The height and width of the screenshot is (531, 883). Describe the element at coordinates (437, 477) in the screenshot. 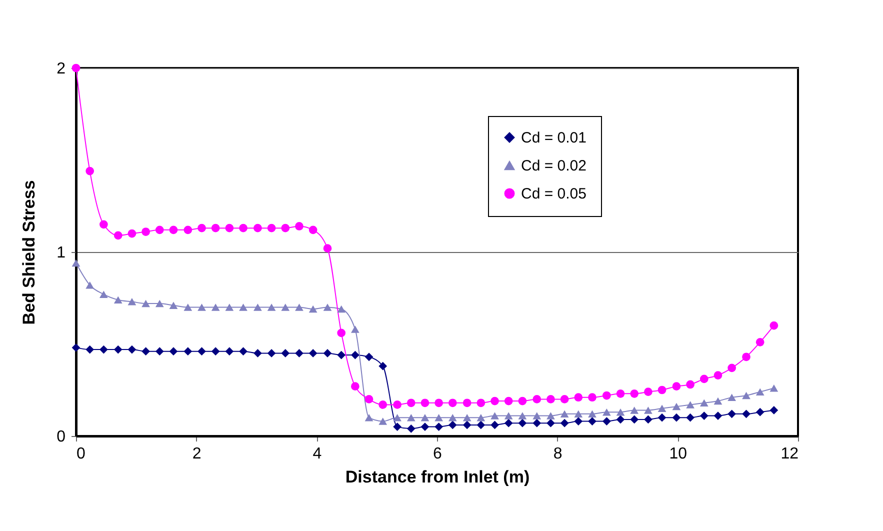

I see `x-axis-title: Distance from Inlet (m)` at that location.